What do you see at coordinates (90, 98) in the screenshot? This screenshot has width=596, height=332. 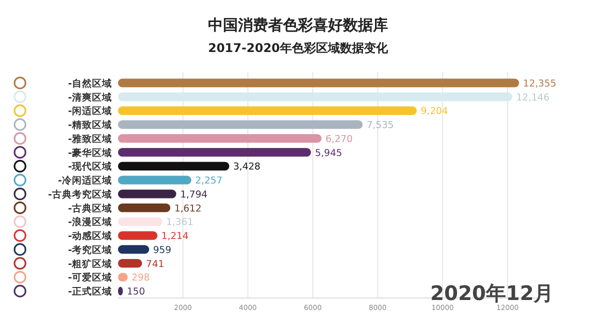 I see `category-label: -清爽区域` at bounding box center [90, 98].